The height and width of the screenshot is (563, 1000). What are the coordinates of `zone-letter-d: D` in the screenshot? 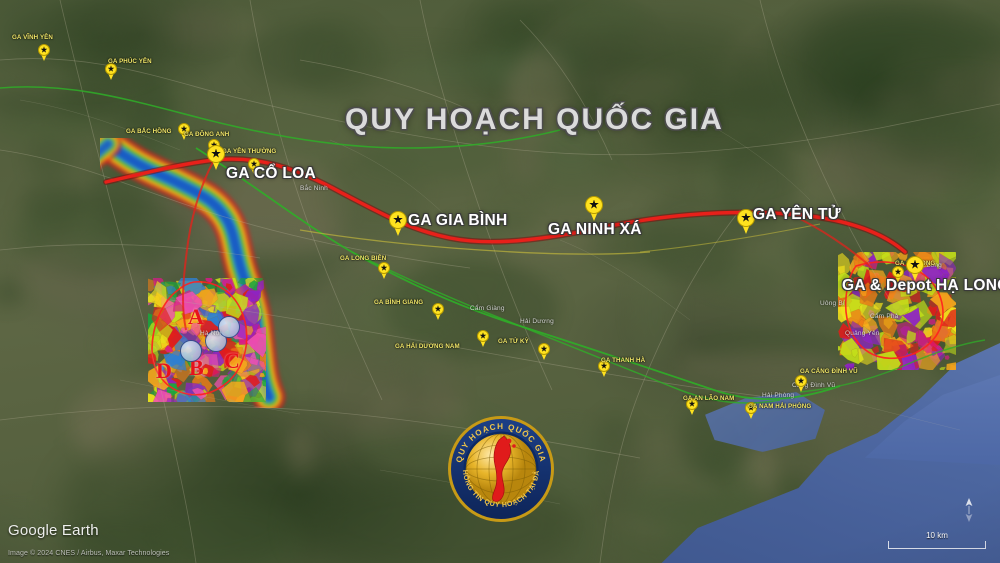 It's located at (164, 370).